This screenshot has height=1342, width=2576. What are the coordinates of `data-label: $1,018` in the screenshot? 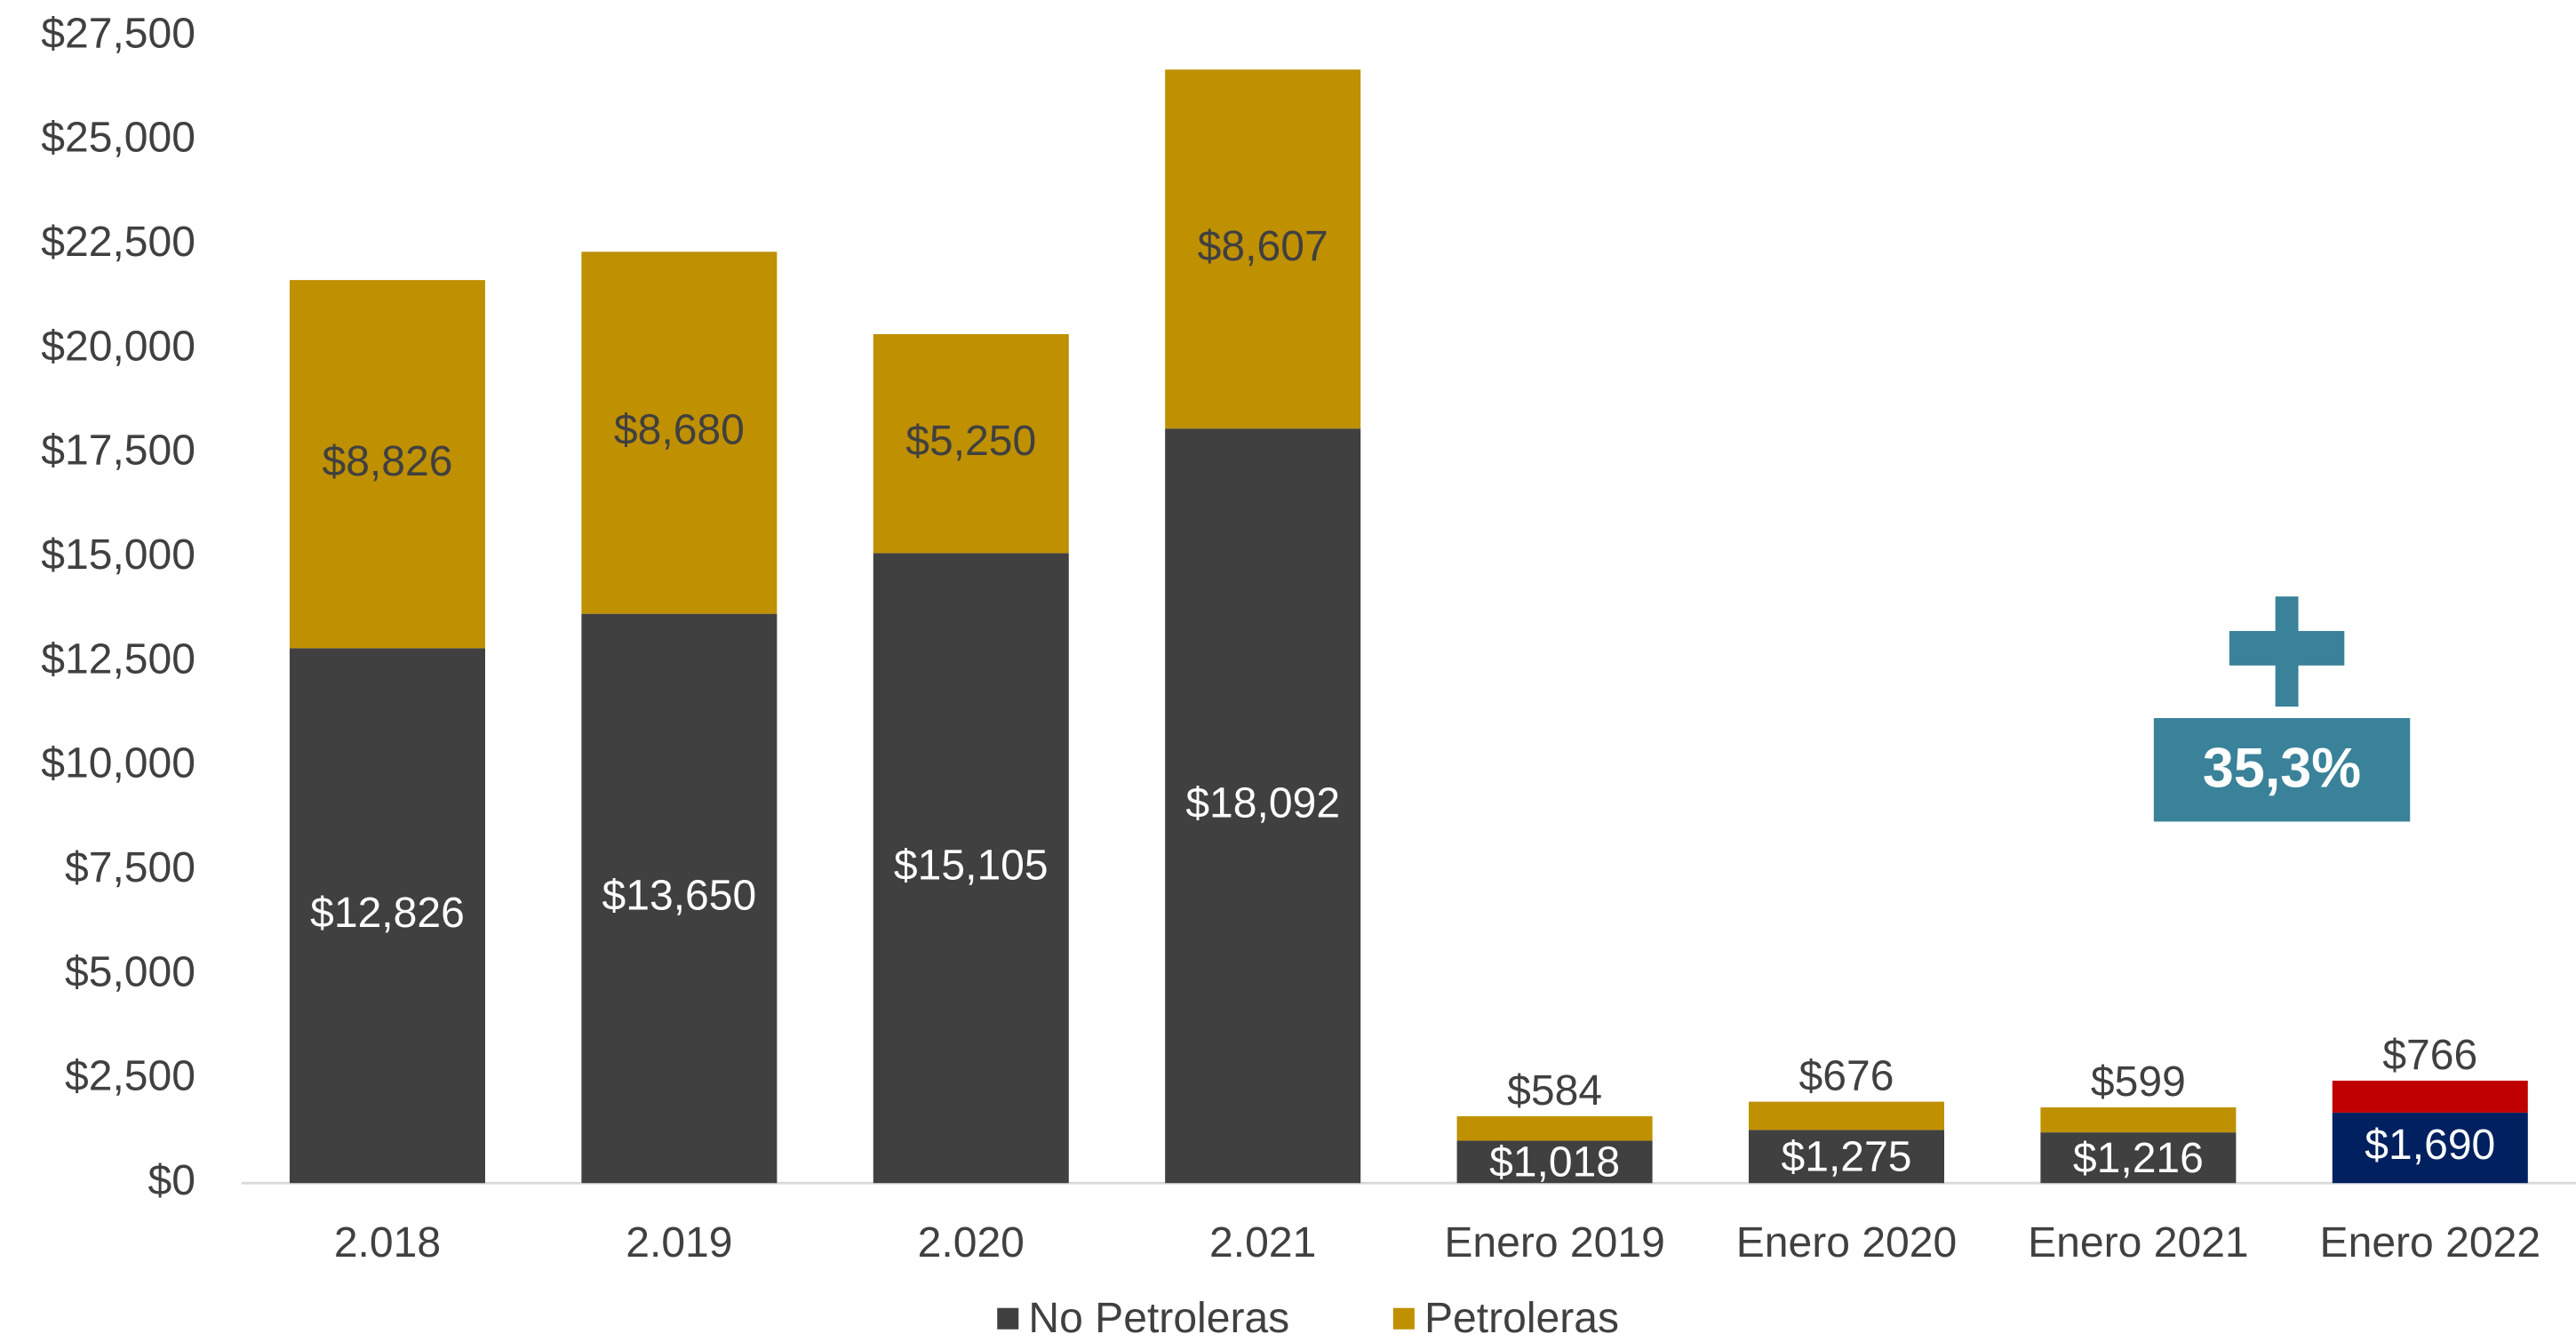 It's located at (1555, 1162).